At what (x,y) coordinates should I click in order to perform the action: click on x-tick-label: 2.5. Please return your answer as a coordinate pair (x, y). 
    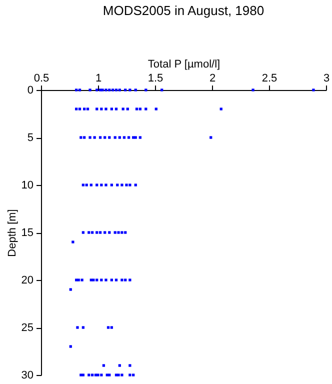
    Looking at the image, I should click on (270, 78).